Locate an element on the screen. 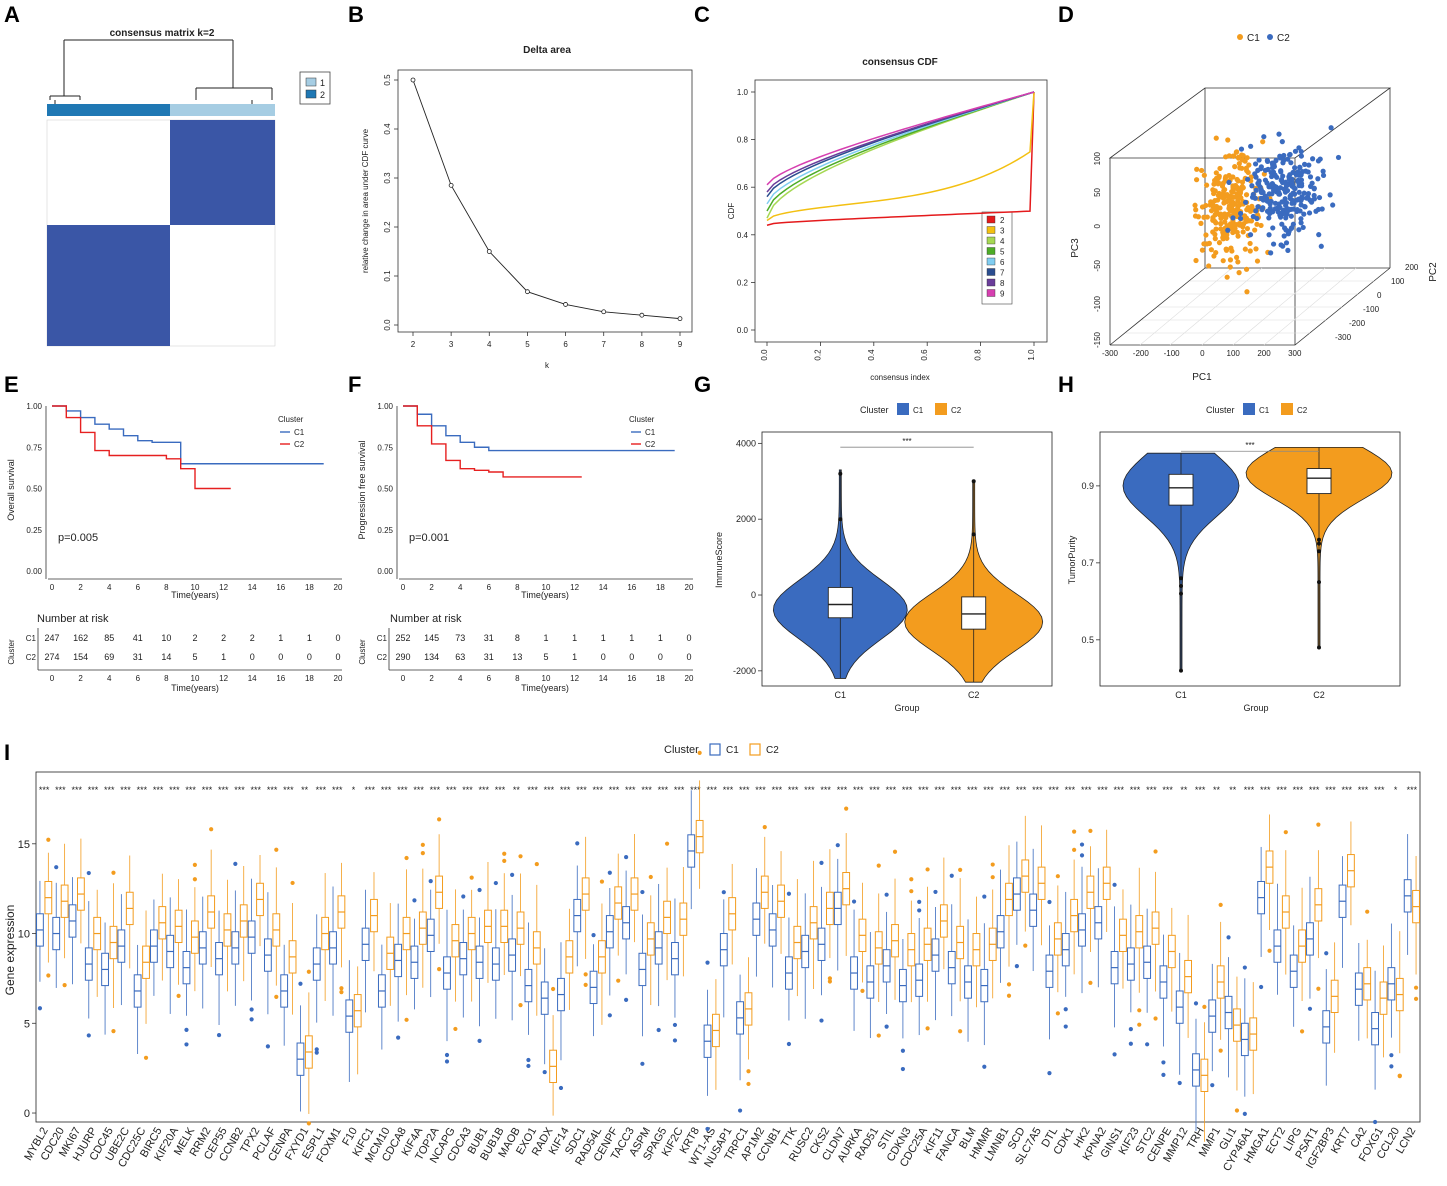 The image size is (1447, 1186). km-e-legend-label: C1 is located at coordinates (299, 432).